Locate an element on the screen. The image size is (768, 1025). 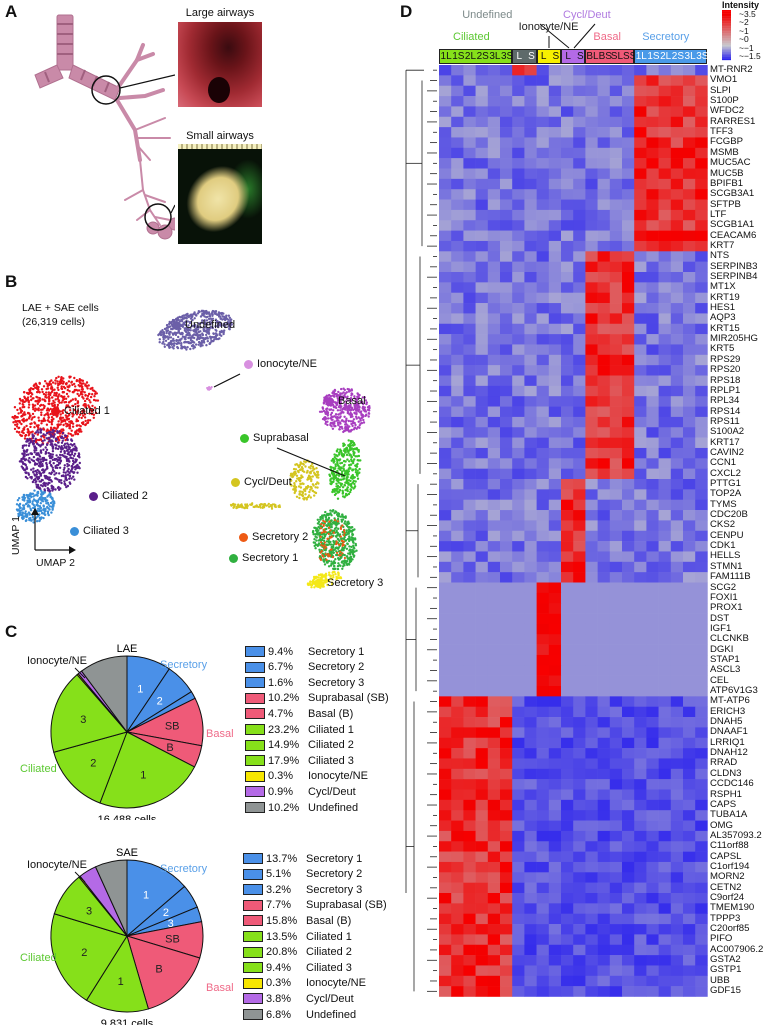
heatmap-row-cavin2 is located at coordinates (573, 453).